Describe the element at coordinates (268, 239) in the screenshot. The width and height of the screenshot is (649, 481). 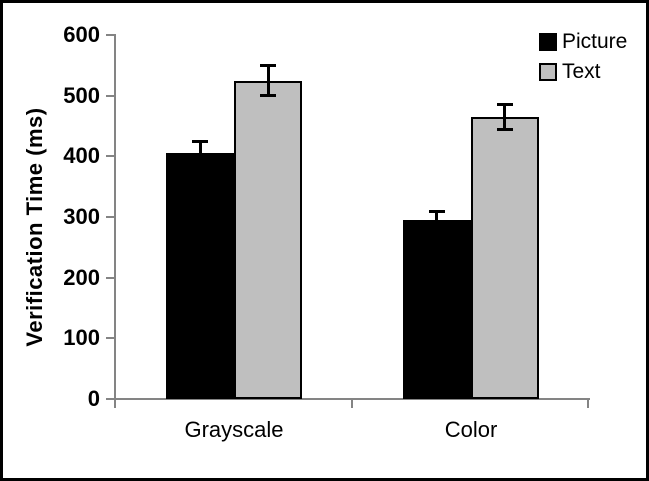
I see `bar-text-grayscale` at that location.